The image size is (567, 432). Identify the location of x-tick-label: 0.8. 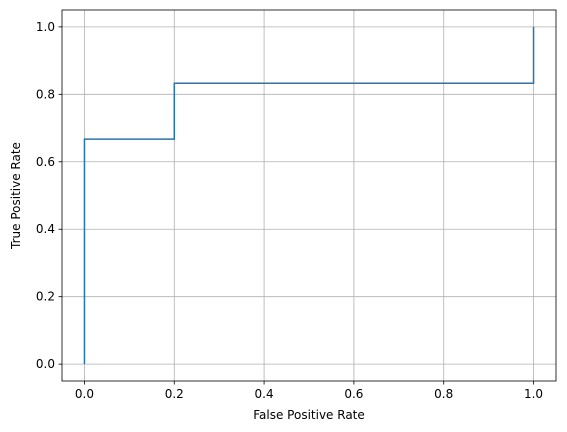
(443, 394).